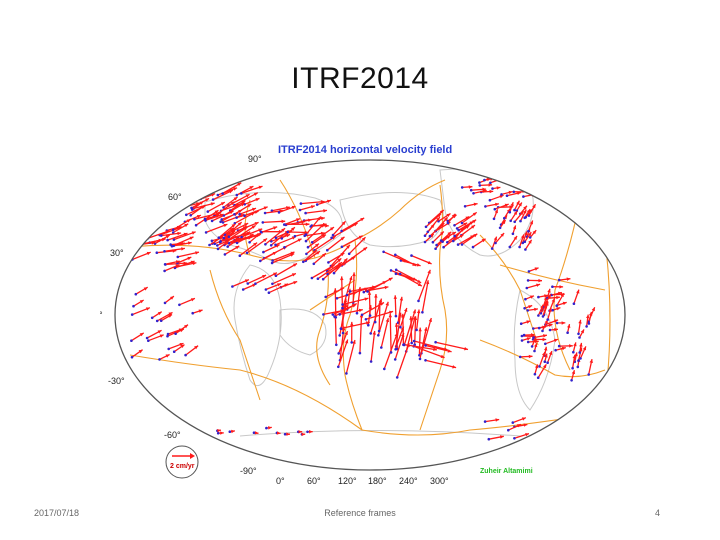  What do you see at coordinates (116, 381) in the screenshot?
I see `lat-label-neg30: -30°` at bounding box center [116, 381].